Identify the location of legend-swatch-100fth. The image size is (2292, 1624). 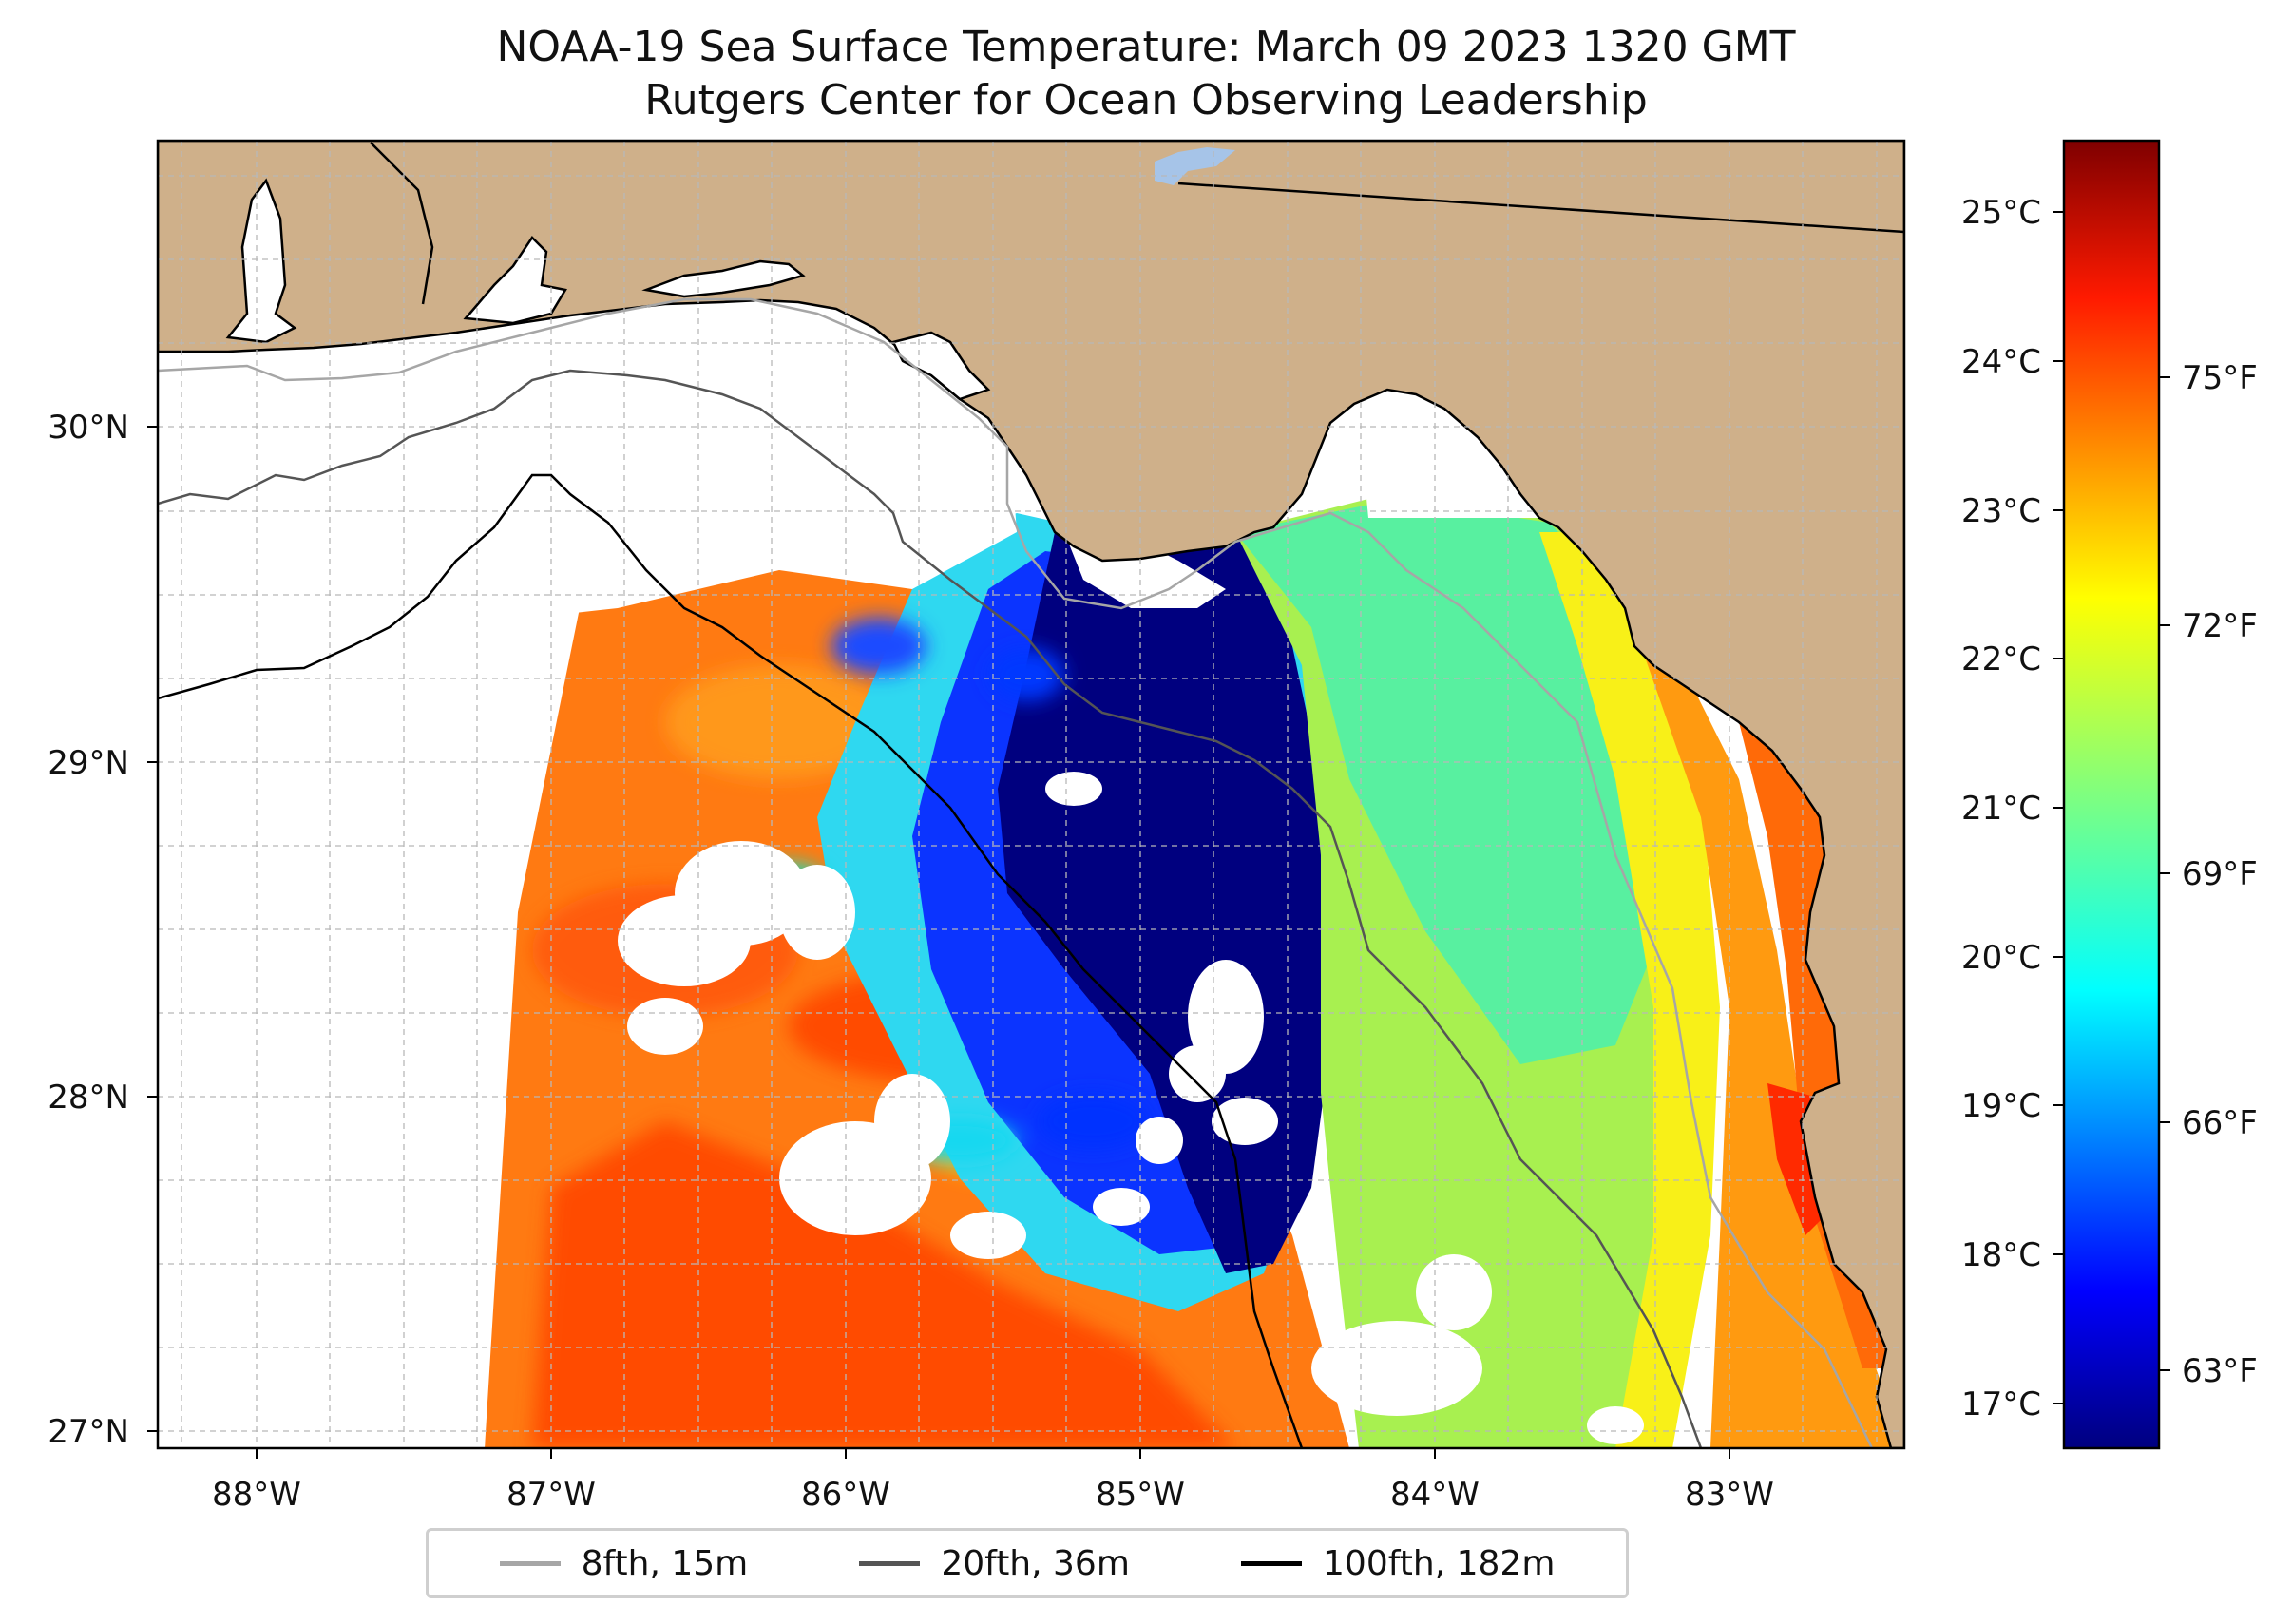
(1272, 1563).